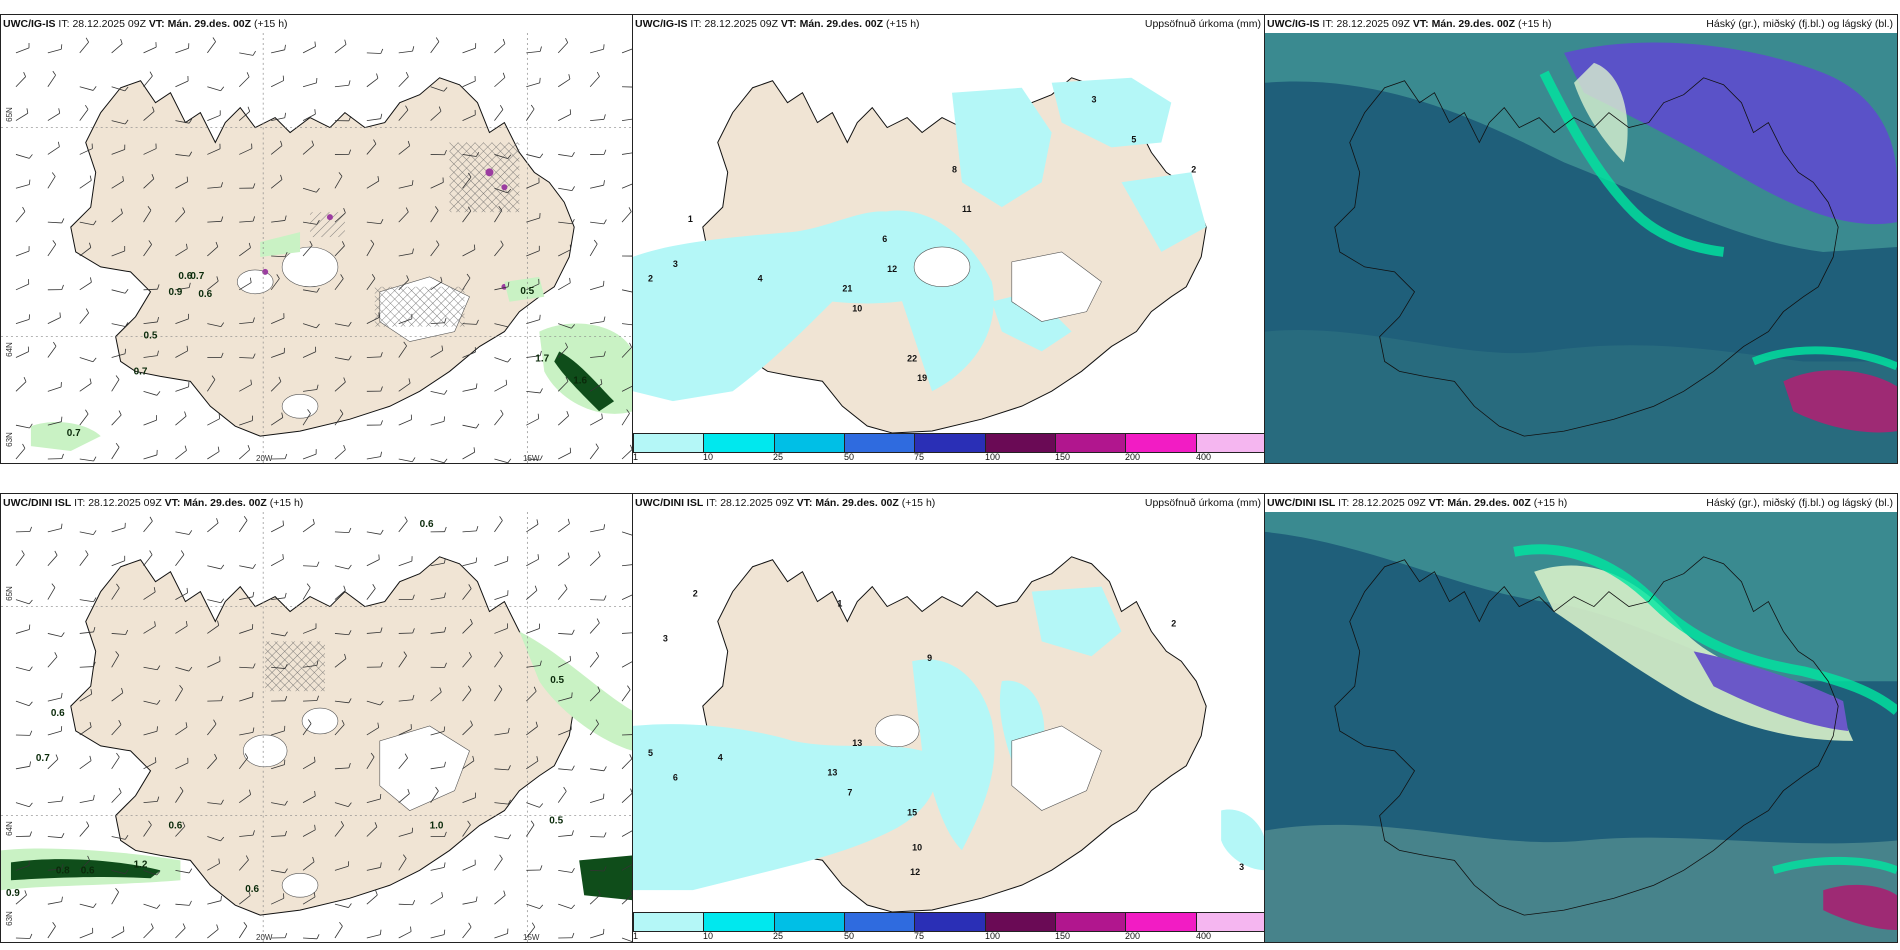 The width and height of the screenshot is (1900, 950). What do you see at coordinates (954, 169) in the screenshot?
I see `precip-value: 8` at bounding box center [954, 169].